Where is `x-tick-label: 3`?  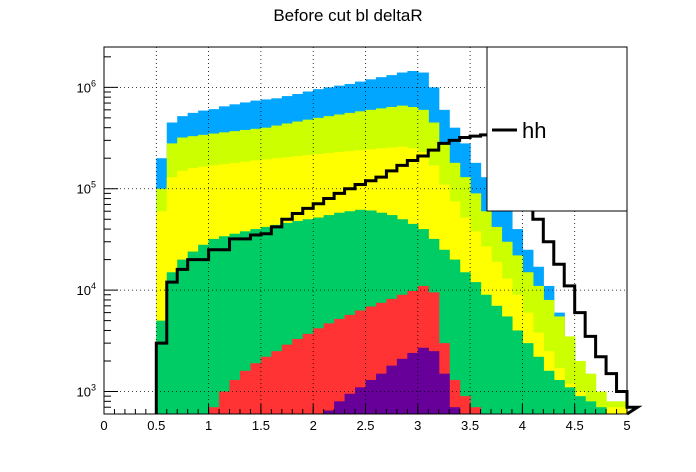 x-tick-label: 3 is located at coordinates (417, 425).